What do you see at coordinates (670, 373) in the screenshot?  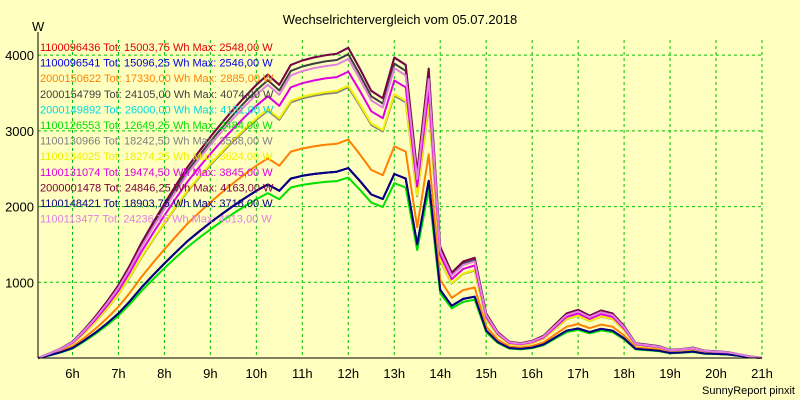 I see `x-tick-label: 19h` at bounding box center [670, 373].